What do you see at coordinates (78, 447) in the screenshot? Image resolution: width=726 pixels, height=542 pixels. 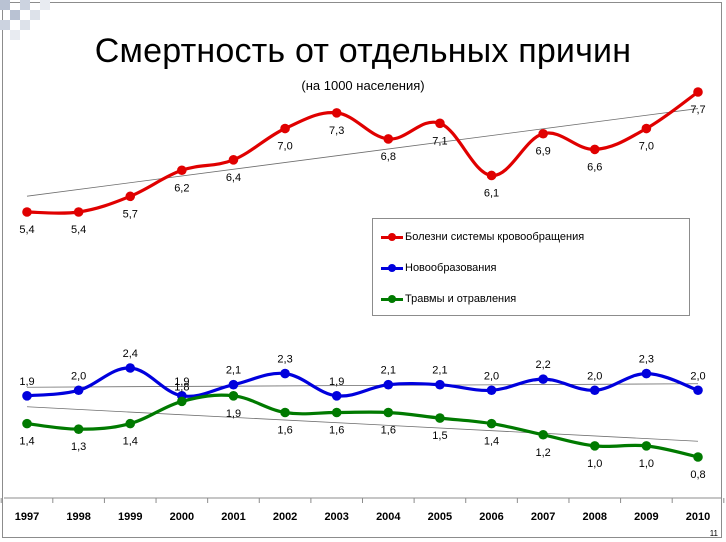 I see `data-label: 1,3` at bounding box center [78, 447].